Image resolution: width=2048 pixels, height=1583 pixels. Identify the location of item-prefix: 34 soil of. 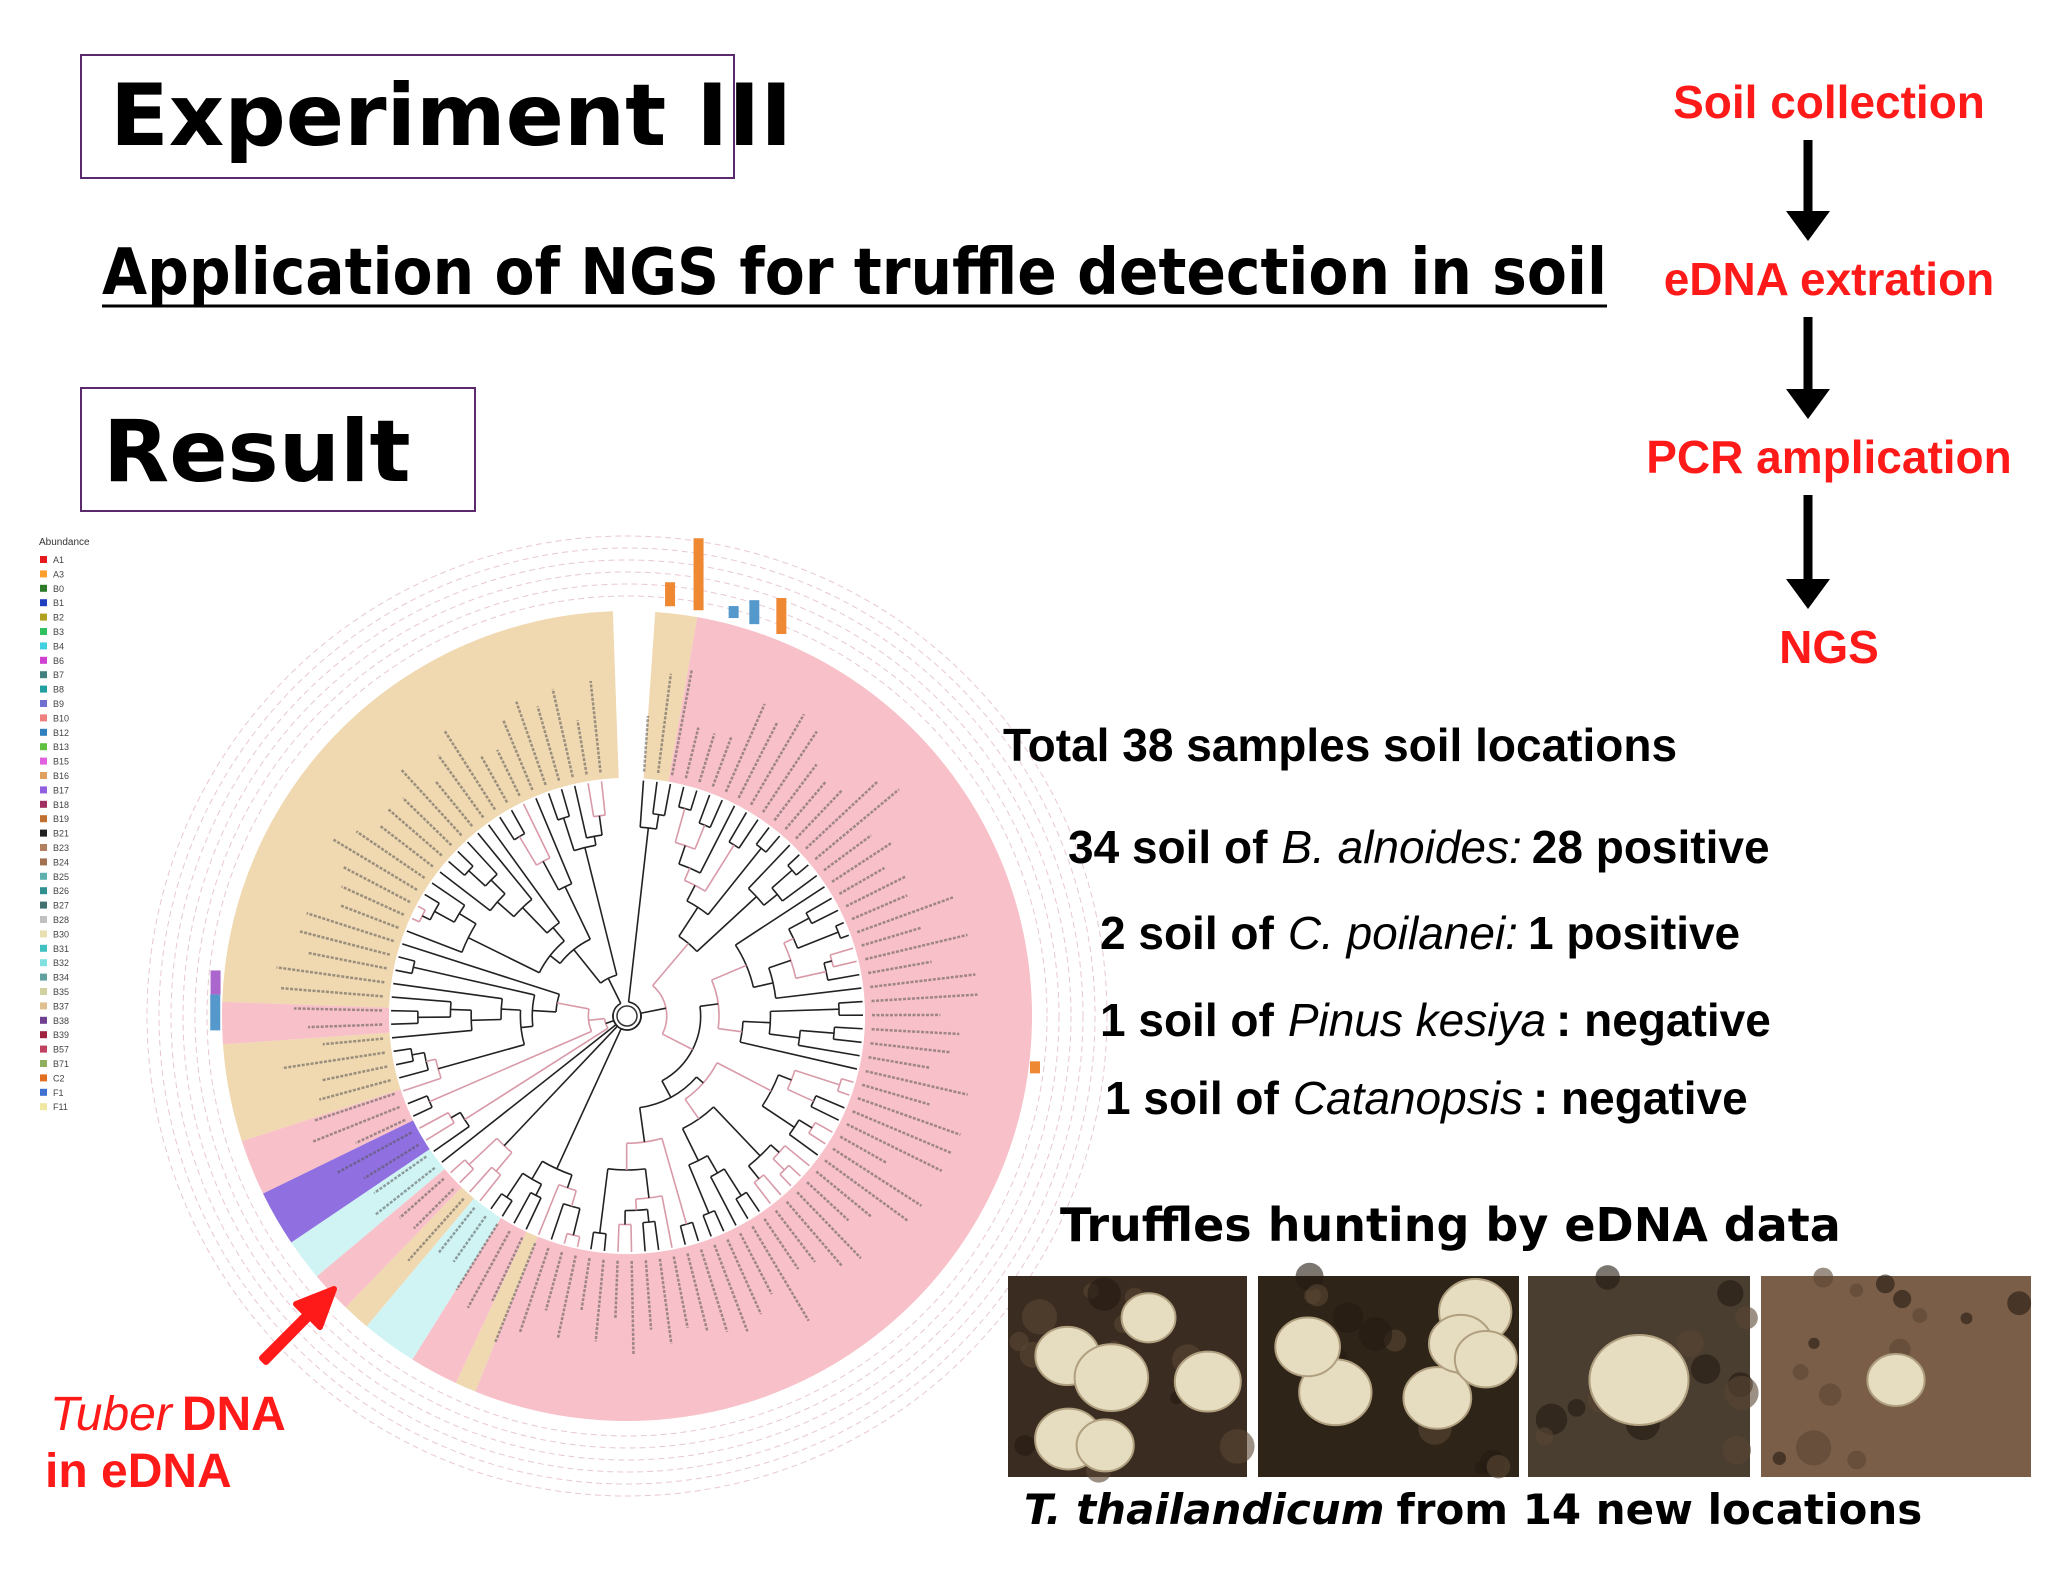
(1168, 847).